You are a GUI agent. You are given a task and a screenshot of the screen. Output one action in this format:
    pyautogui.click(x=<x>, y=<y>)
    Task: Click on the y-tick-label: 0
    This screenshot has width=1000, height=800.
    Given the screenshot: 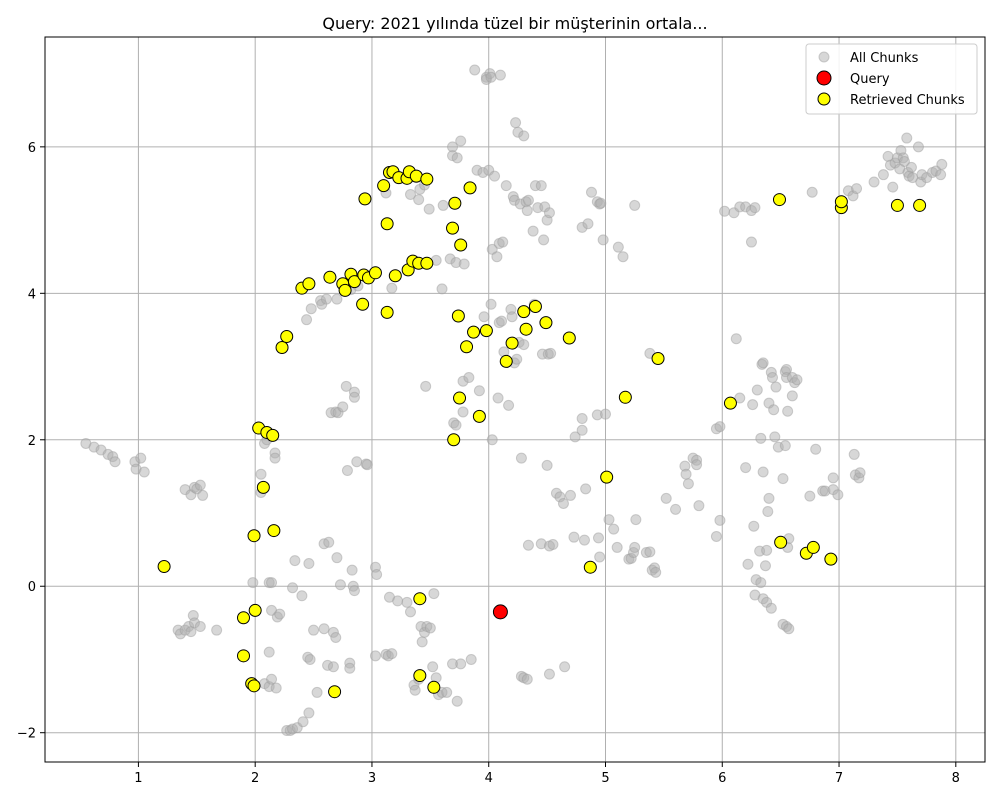 What is the action you would take?
    pyautogui.click(x=32, y=587)
    